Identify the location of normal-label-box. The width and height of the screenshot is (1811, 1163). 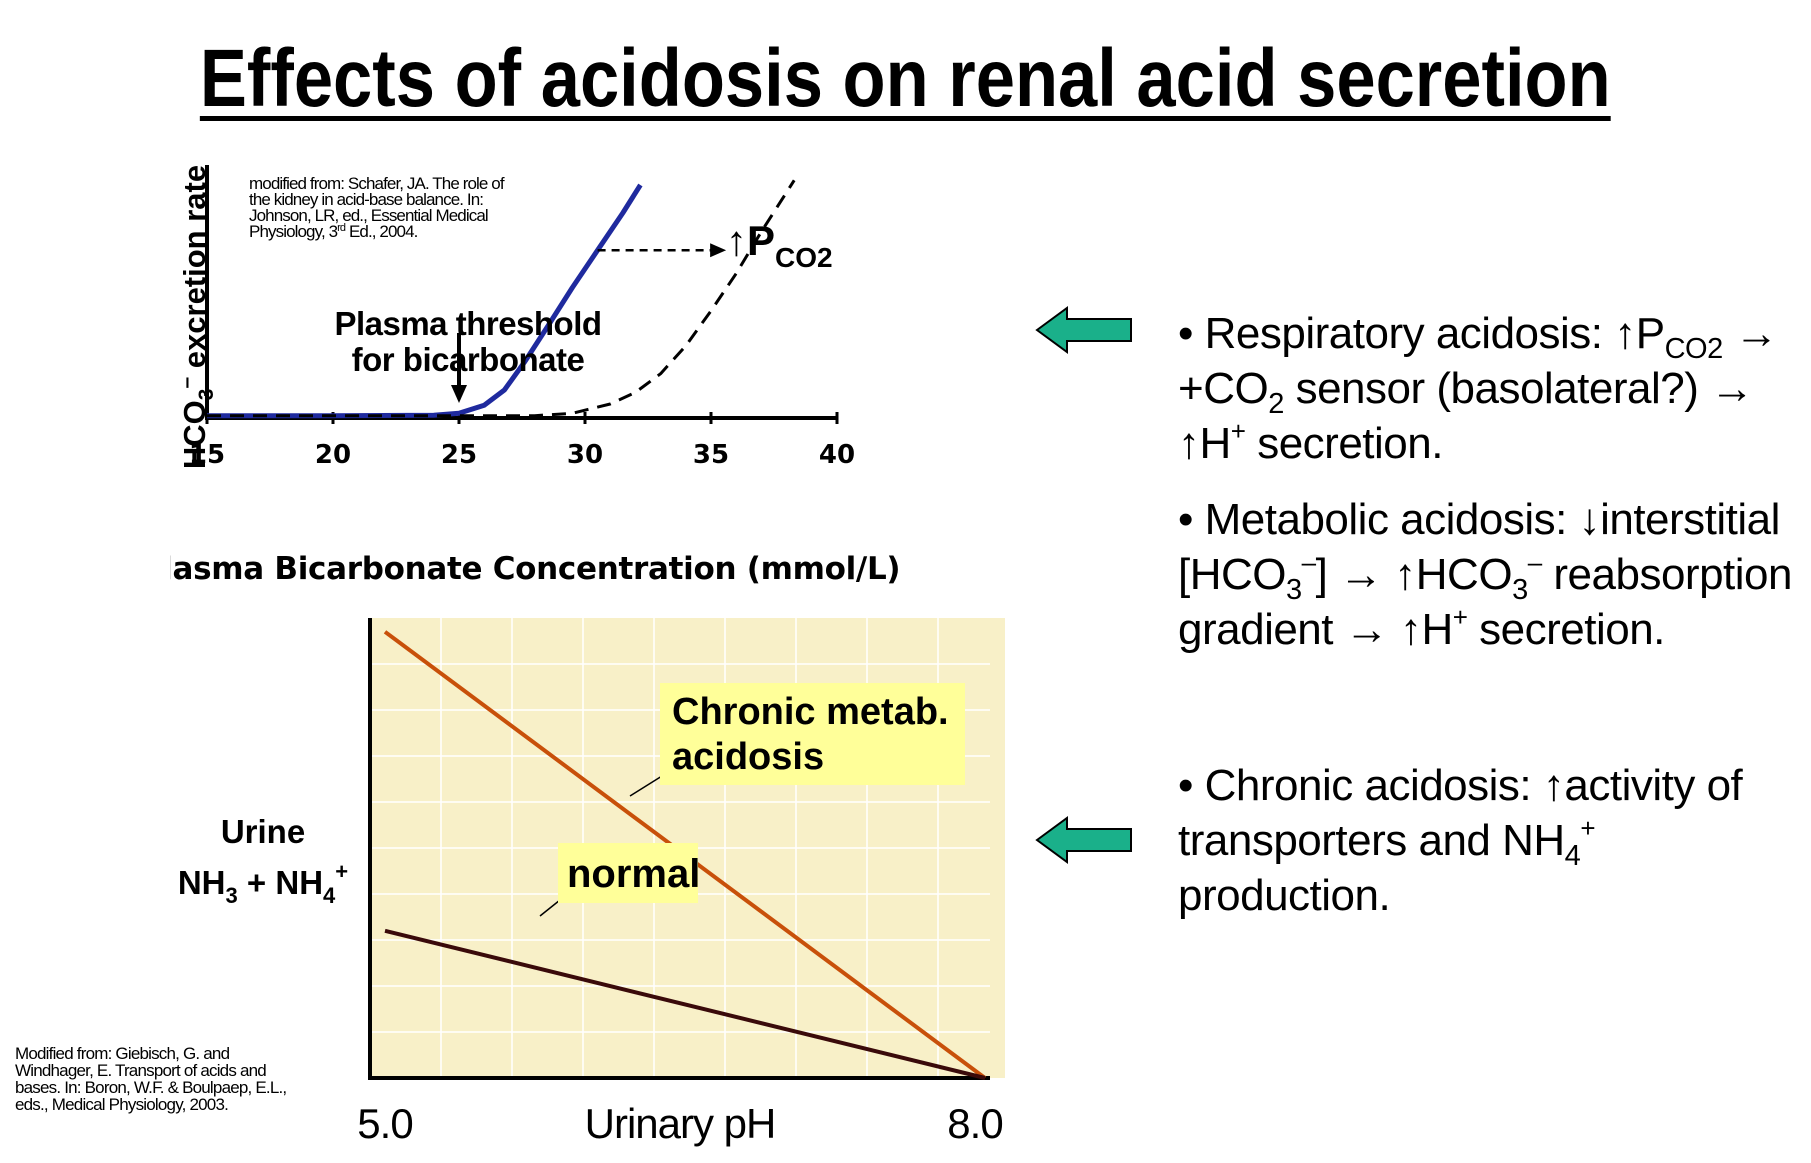
(628, 873).